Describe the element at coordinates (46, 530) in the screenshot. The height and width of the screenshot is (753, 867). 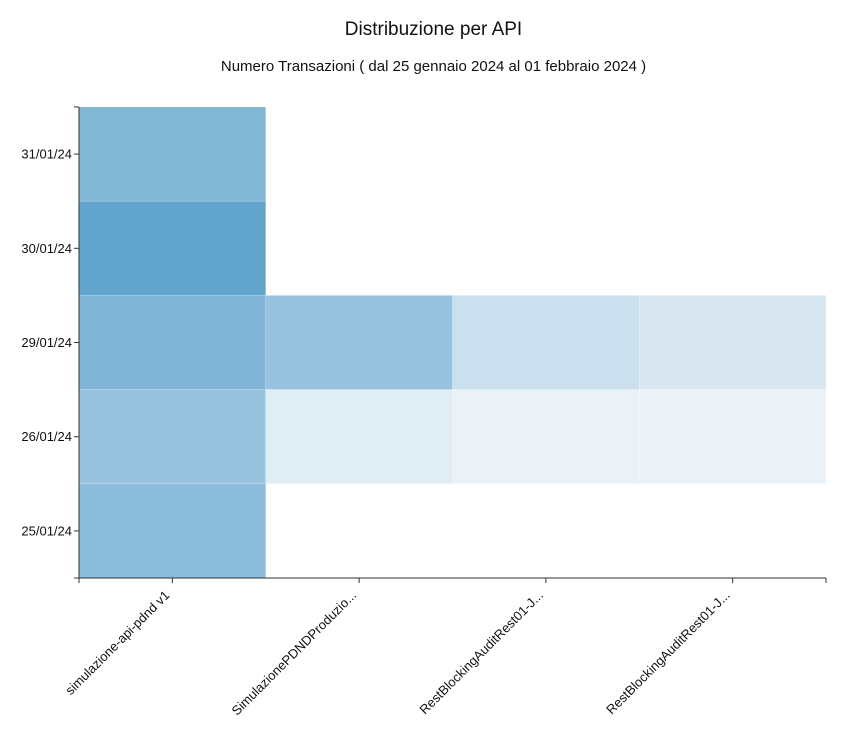
I see `y-tick-label: 25/01/24` at that location.